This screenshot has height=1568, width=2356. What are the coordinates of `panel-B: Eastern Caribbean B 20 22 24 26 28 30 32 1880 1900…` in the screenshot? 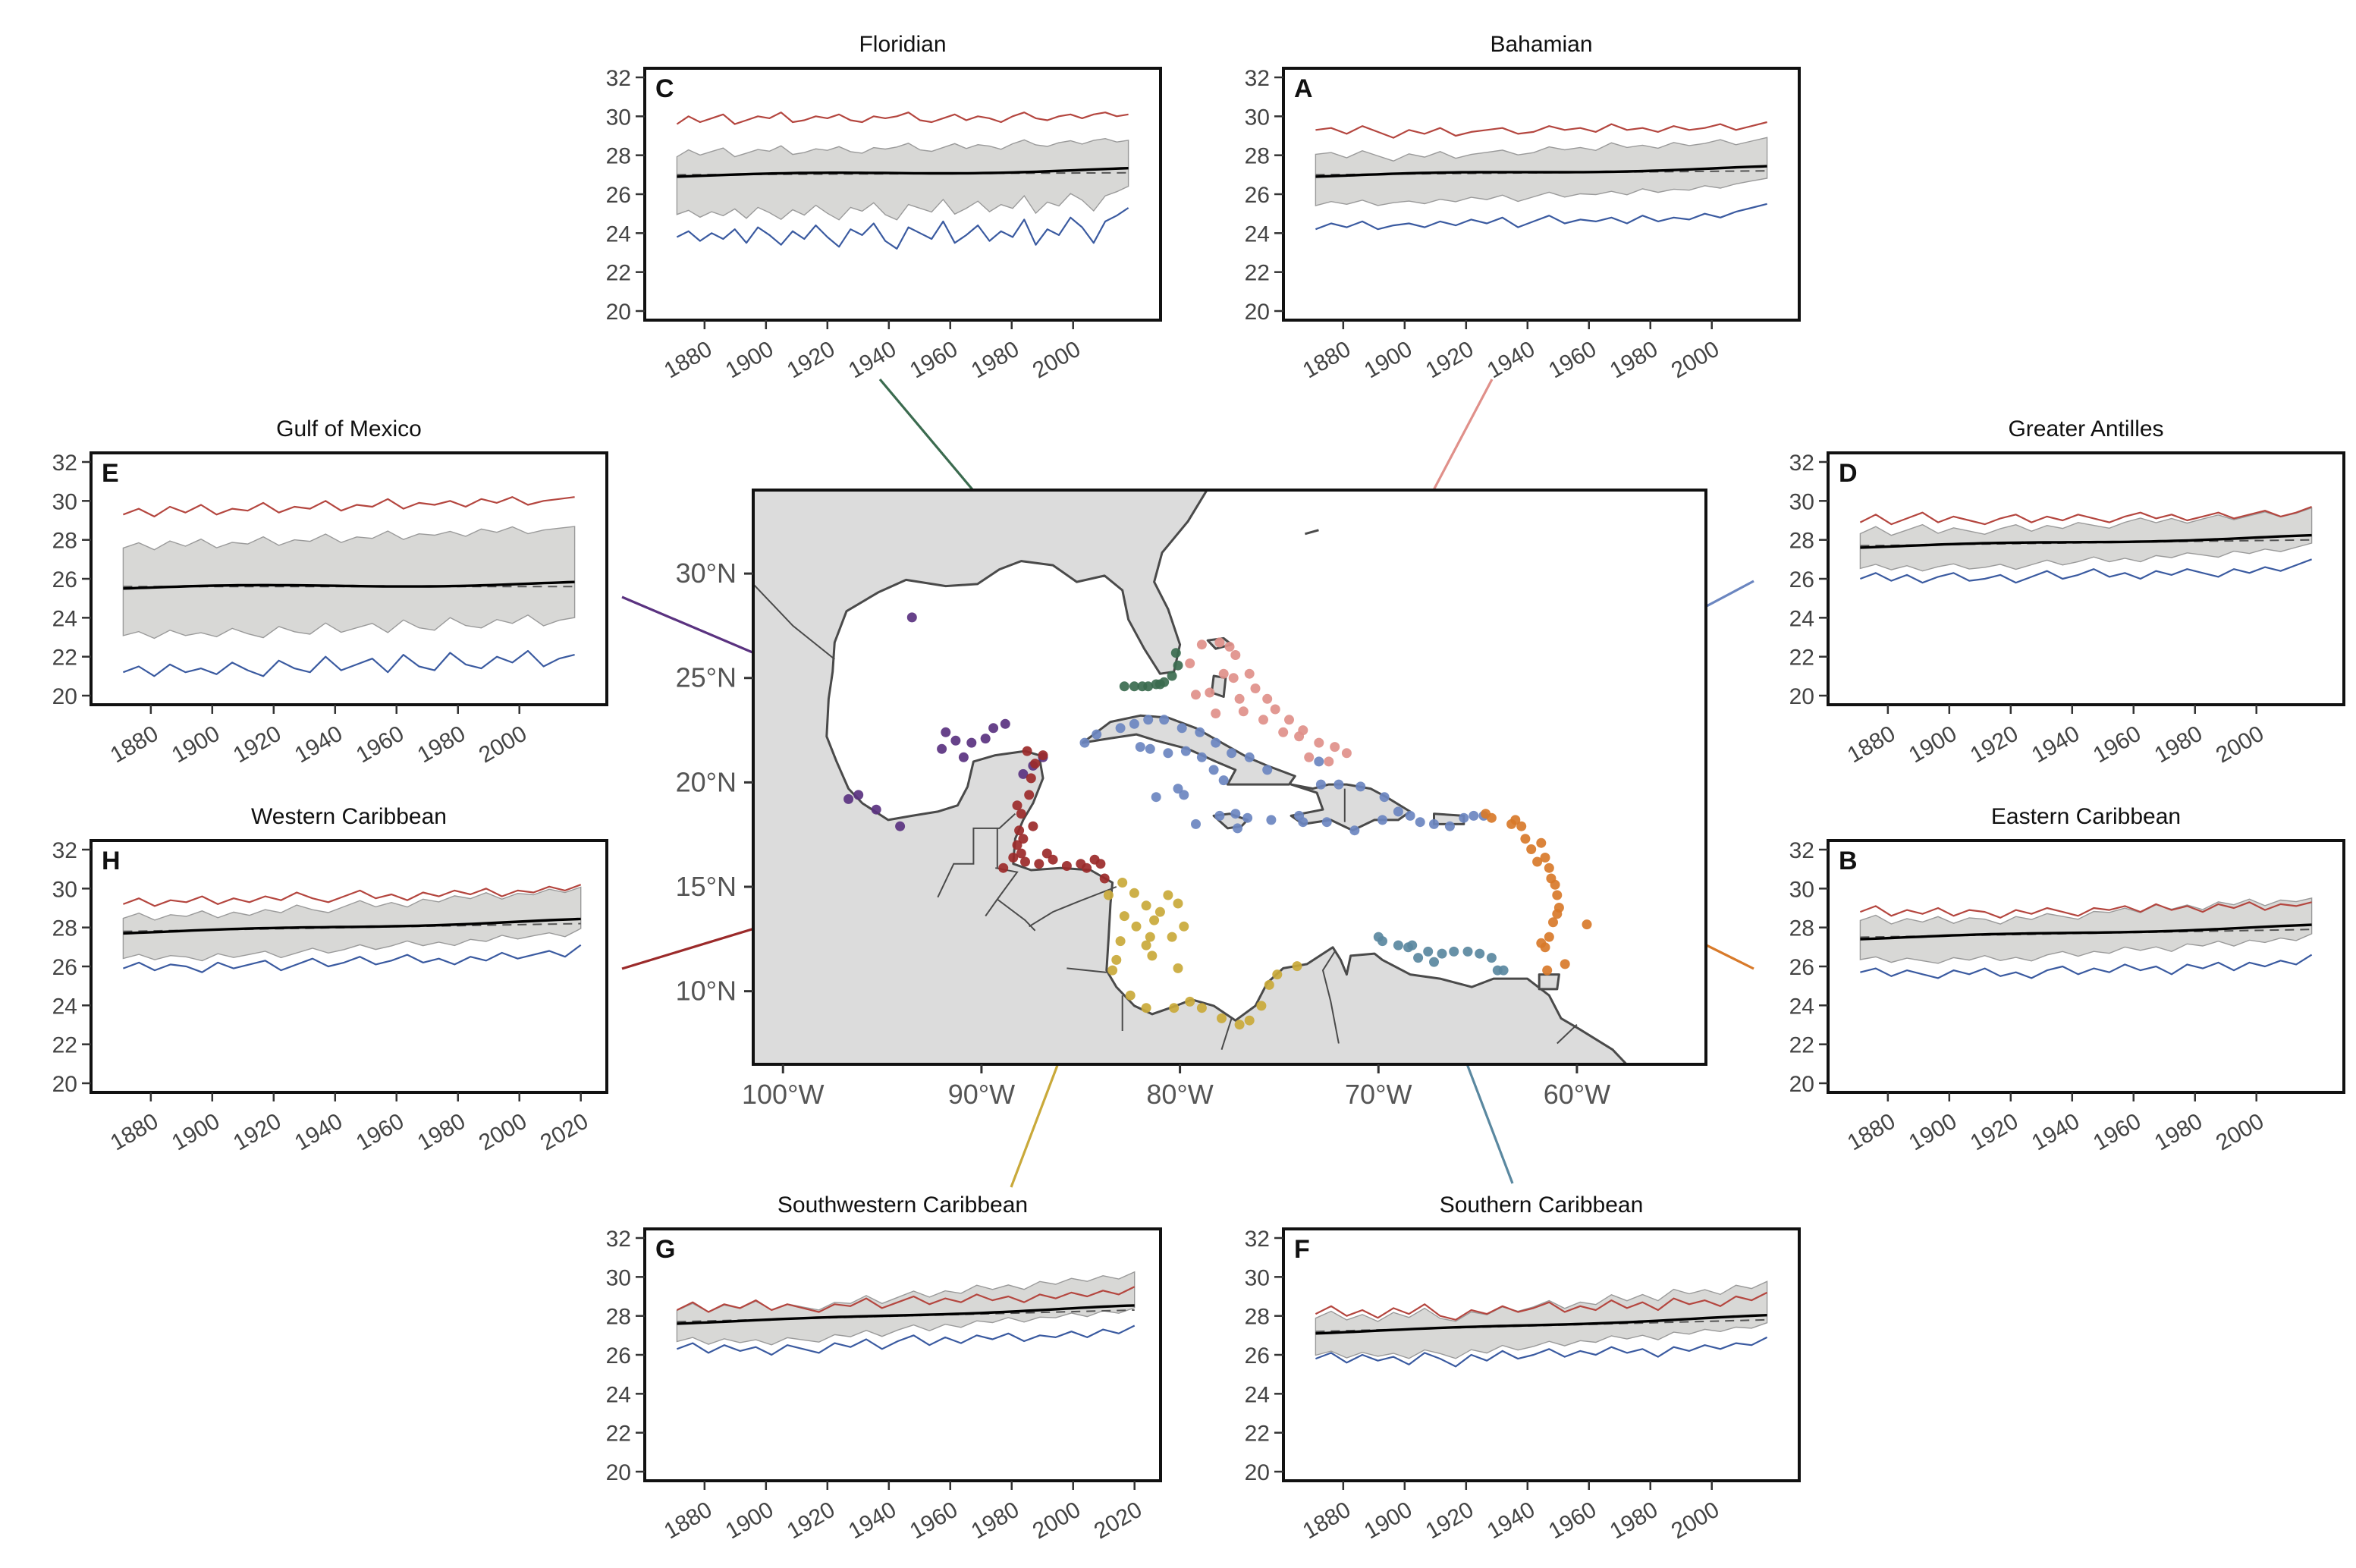 It's located at (2067, 980).